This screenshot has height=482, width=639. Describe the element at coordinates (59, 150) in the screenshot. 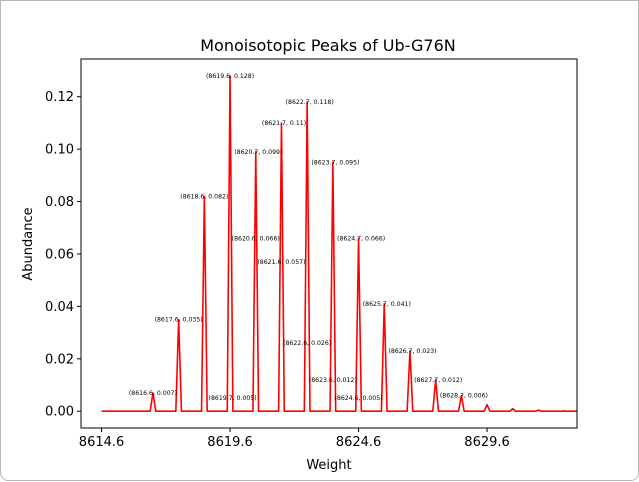

I see `y-tick-label: 0.10` at that location.